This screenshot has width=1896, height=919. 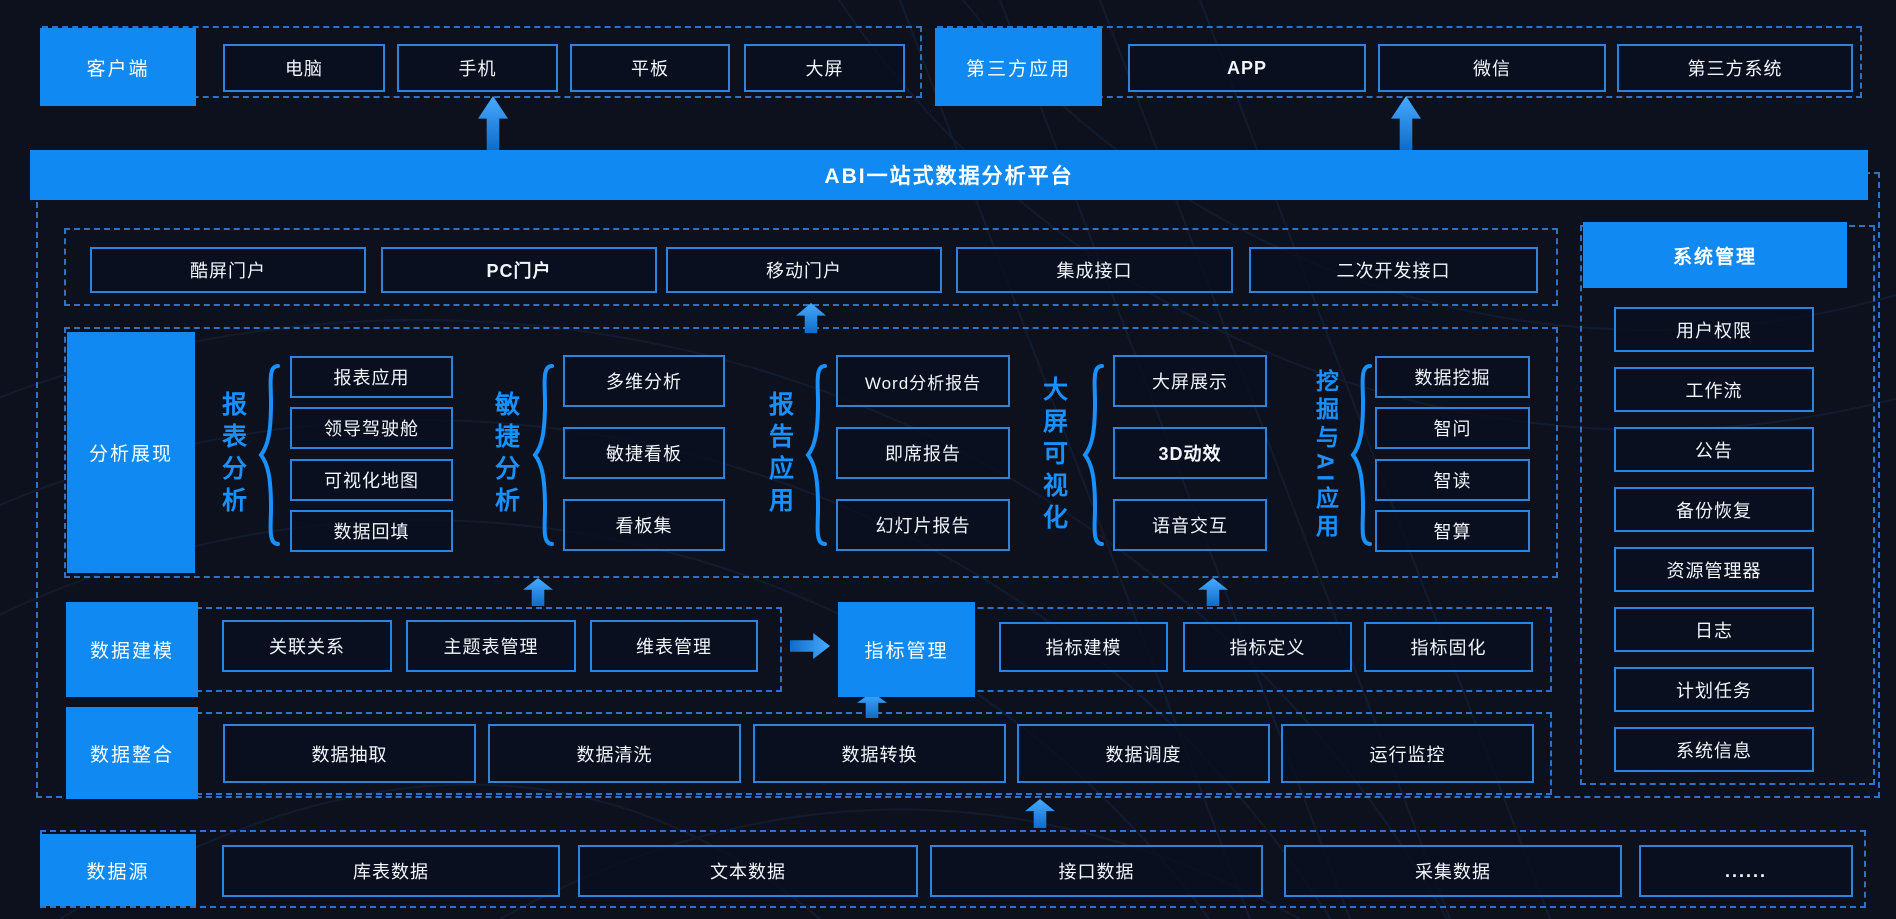 I want to click on modeling-section-label: 数据建模, so click(x=132, y=649).